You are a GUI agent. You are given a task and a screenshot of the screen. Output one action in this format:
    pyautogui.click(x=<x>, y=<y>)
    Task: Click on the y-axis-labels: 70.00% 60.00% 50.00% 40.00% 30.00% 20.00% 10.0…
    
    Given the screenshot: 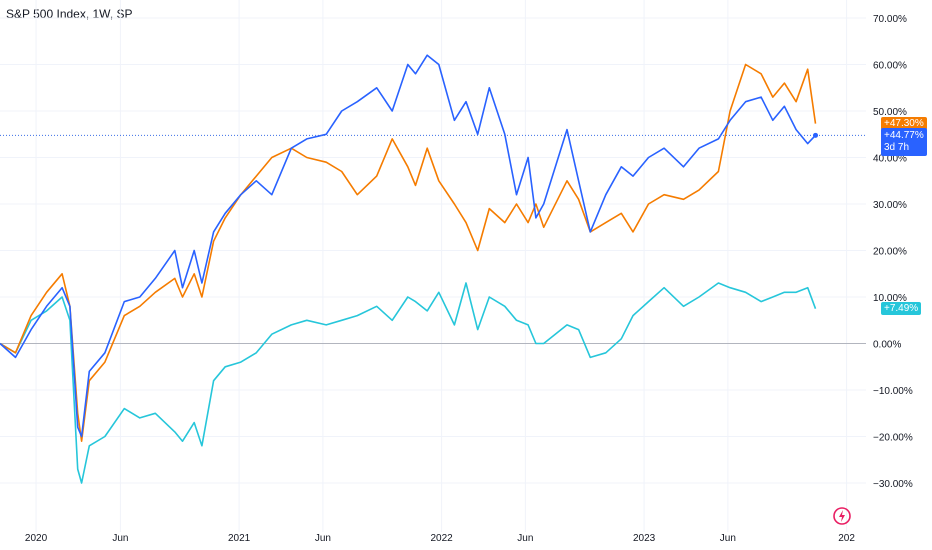 What is the action you would take?
    pyautogui.click(x=893, y=252)
    